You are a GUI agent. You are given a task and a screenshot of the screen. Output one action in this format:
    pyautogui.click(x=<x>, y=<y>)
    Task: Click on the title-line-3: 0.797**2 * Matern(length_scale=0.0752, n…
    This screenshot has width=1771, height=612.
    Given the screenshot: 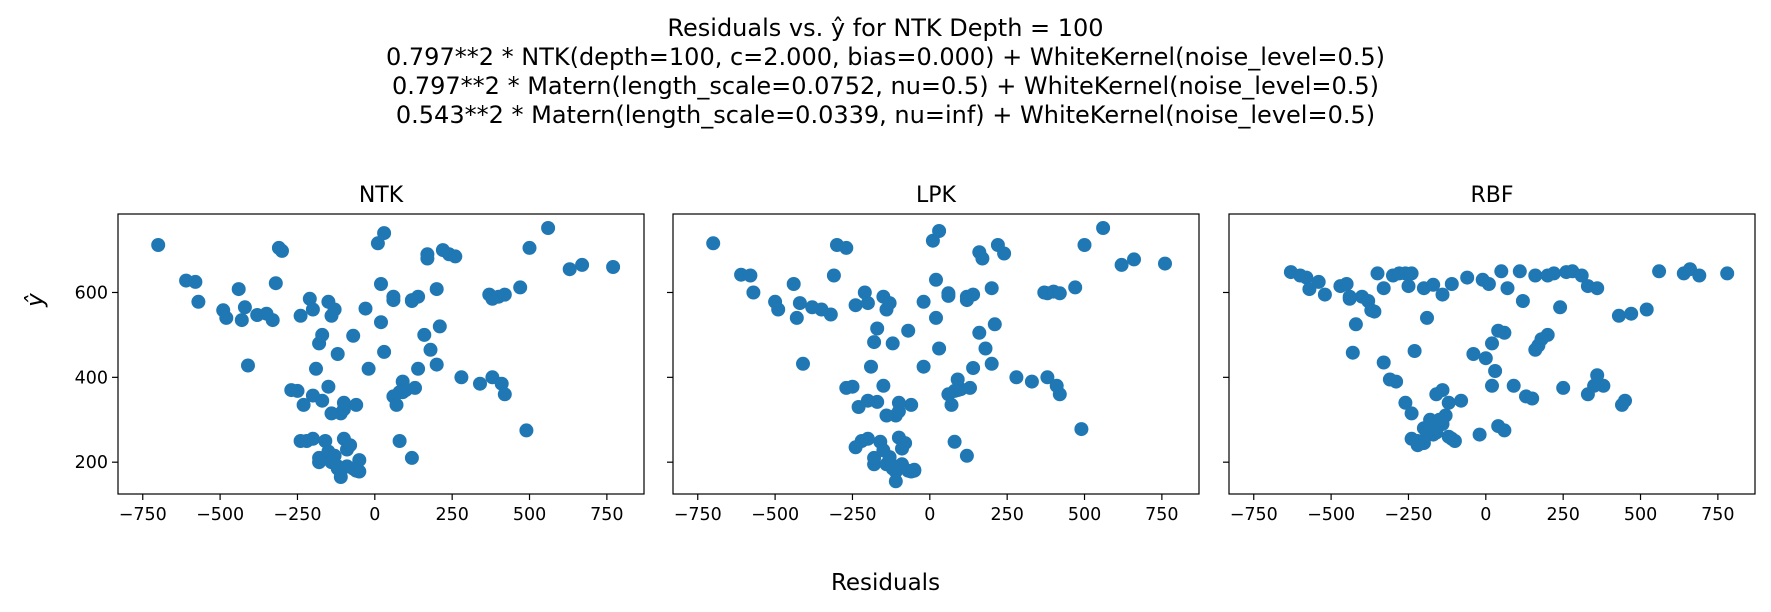 What is the action you would take?
    pyautogui.click(x=885, y=86)
    